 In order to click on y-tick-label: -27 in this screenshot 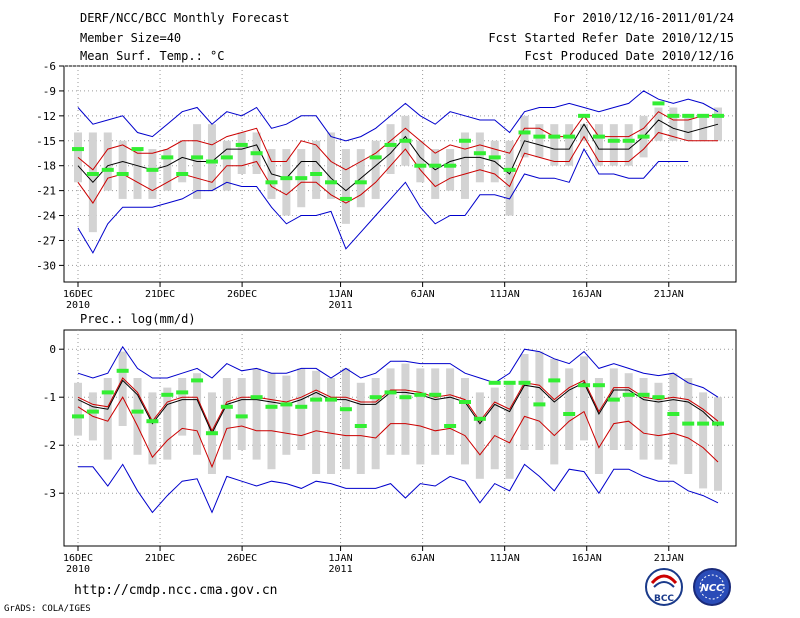, I will do `click(46, 240)`.